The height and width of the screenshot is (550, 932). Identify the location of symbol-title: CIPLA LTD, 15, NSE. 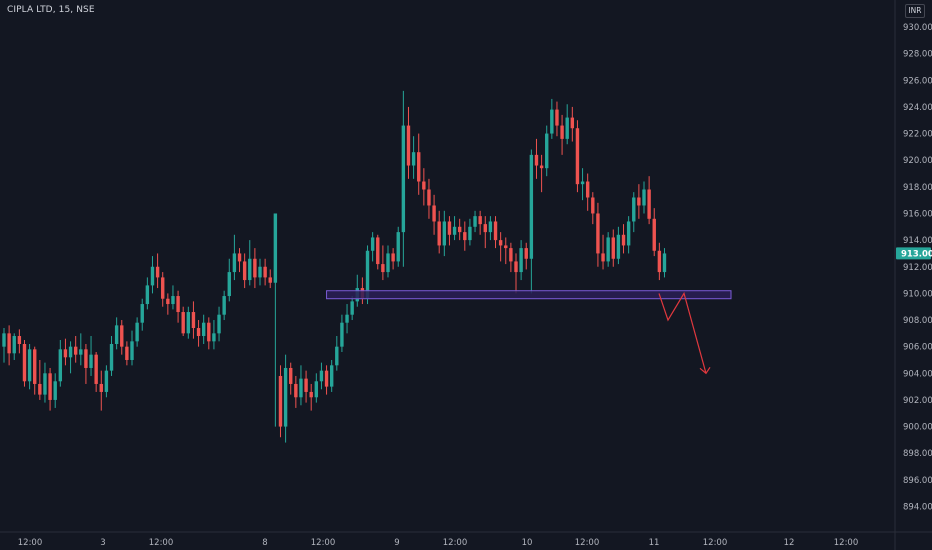
(51, 10).